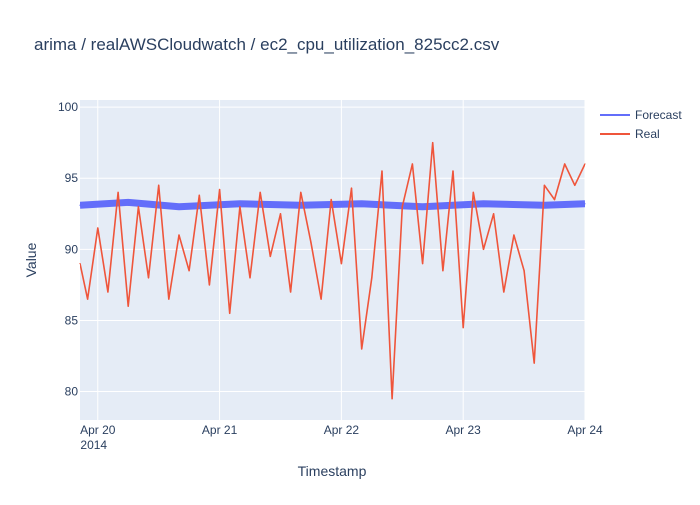 This screenshot has width=700, height=505. What do you see at coordinates (630, 134) in the screenshot?
I see `legend-item-real: Real` at bounding box center [630, 134].